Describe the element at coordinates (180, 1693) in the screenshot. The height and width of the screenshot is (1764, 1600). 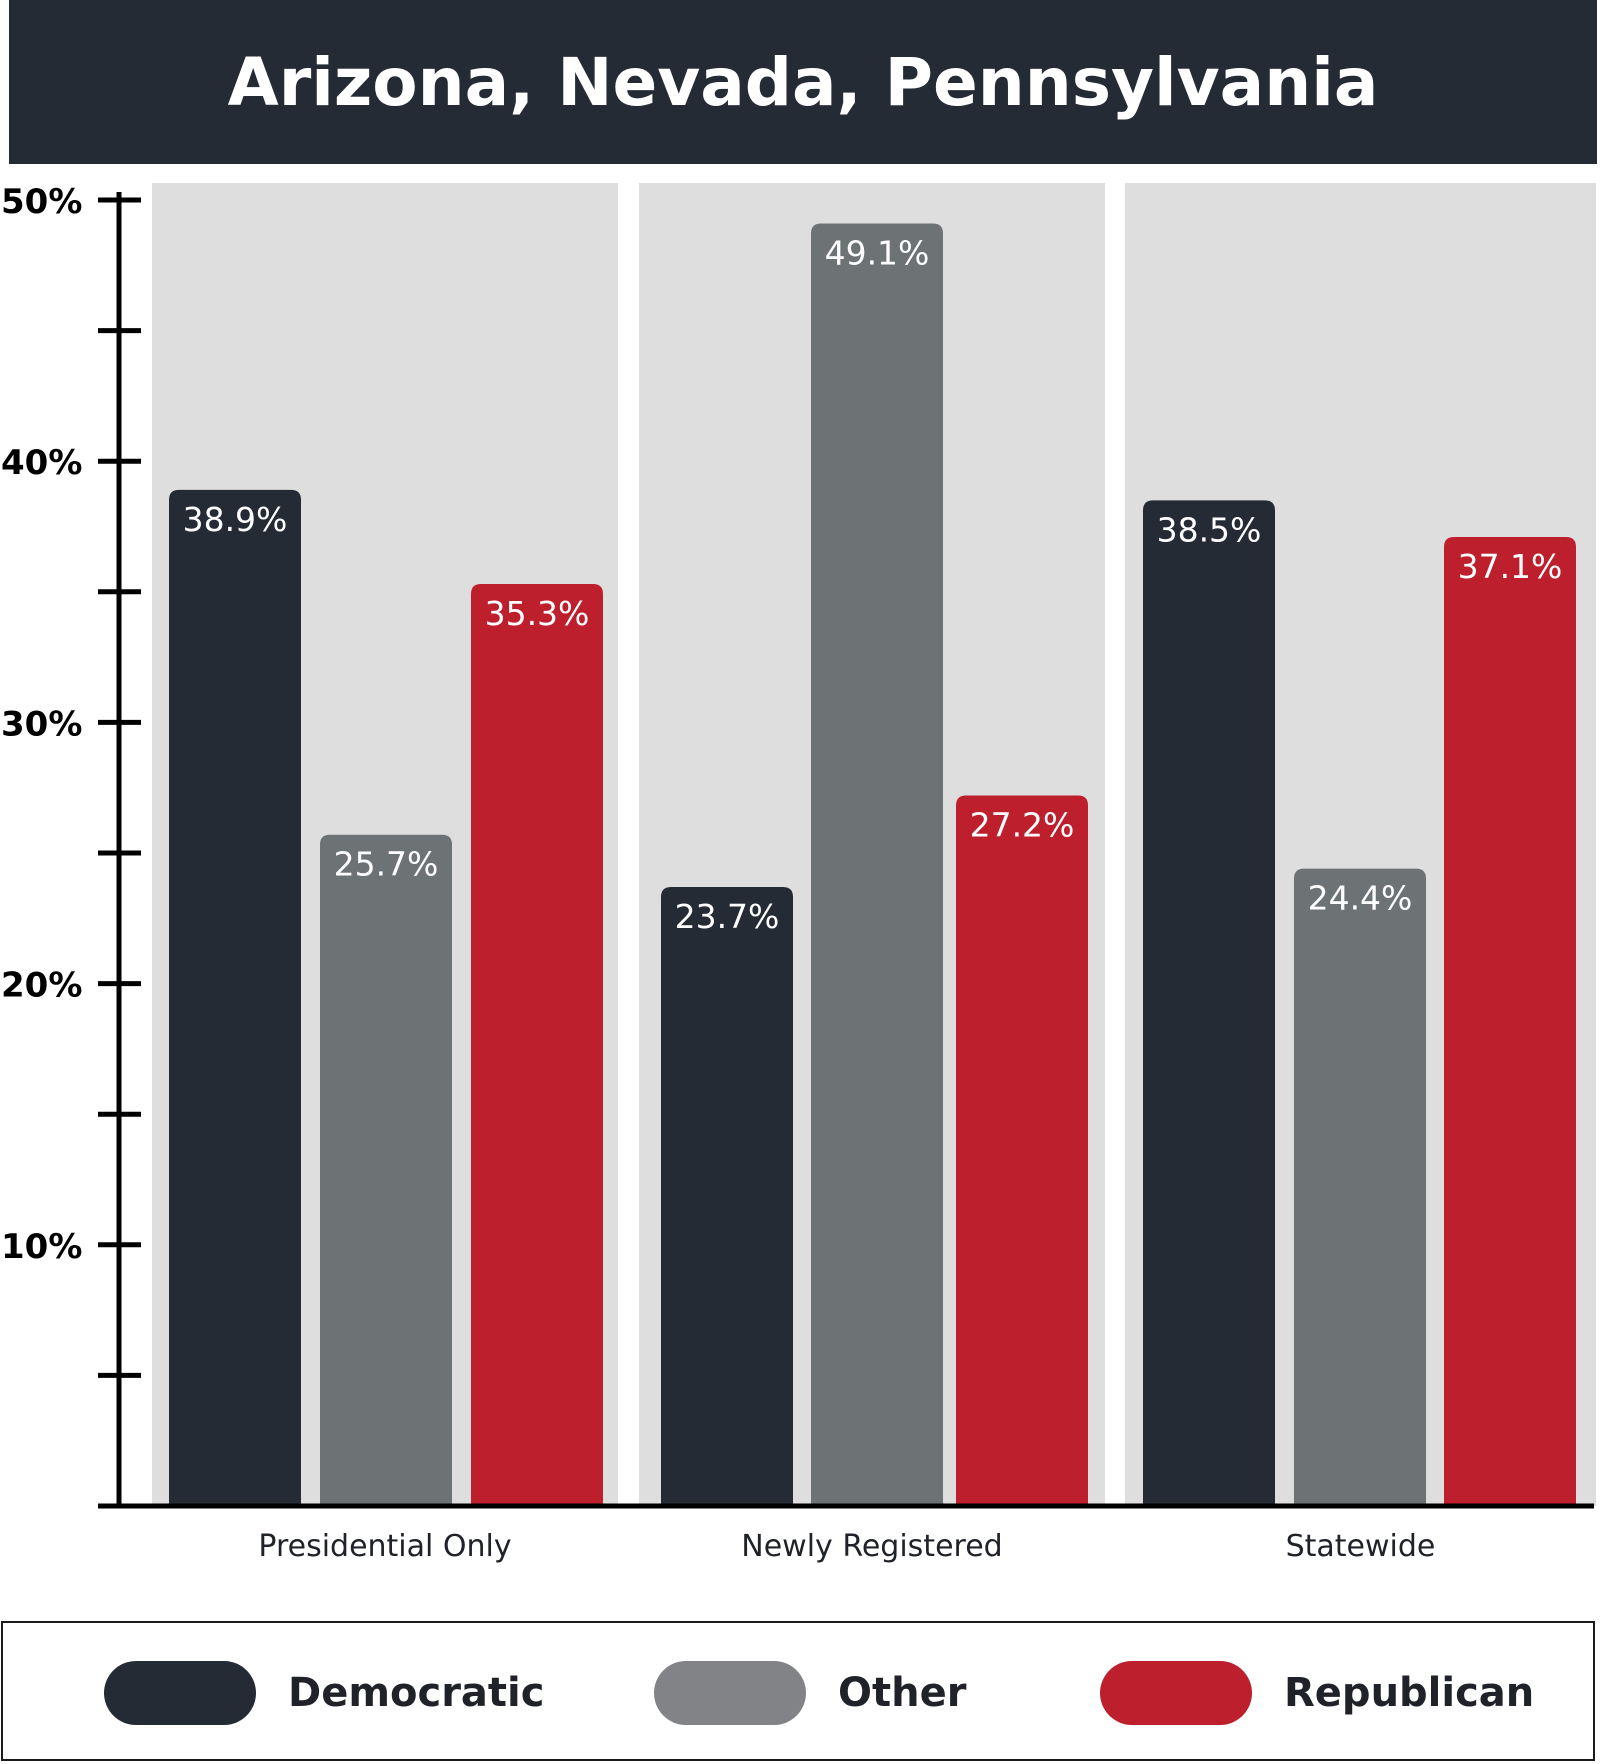
I see `legend-swatch-democratic` at that location.